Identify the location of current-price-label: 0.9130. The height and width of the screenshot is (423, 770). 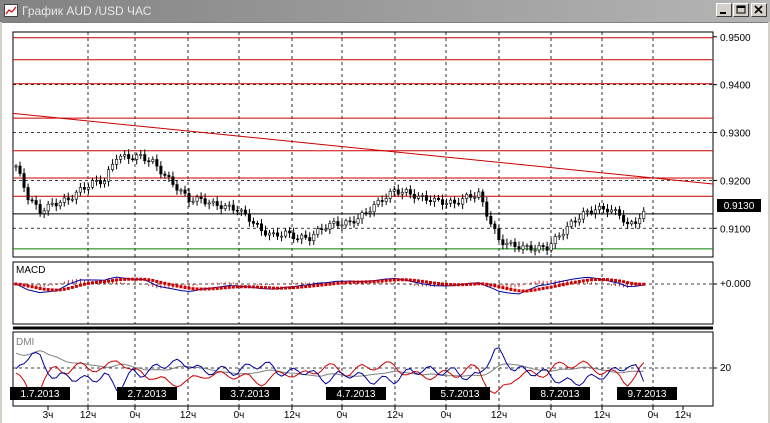
(739, 206).